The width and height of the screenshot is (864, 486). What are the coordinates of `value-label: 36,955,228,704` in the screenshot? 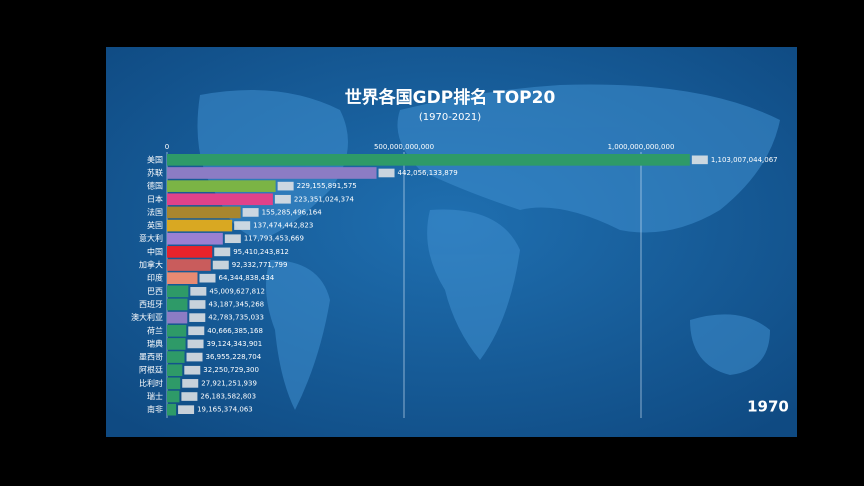 It's located at (234, 357).